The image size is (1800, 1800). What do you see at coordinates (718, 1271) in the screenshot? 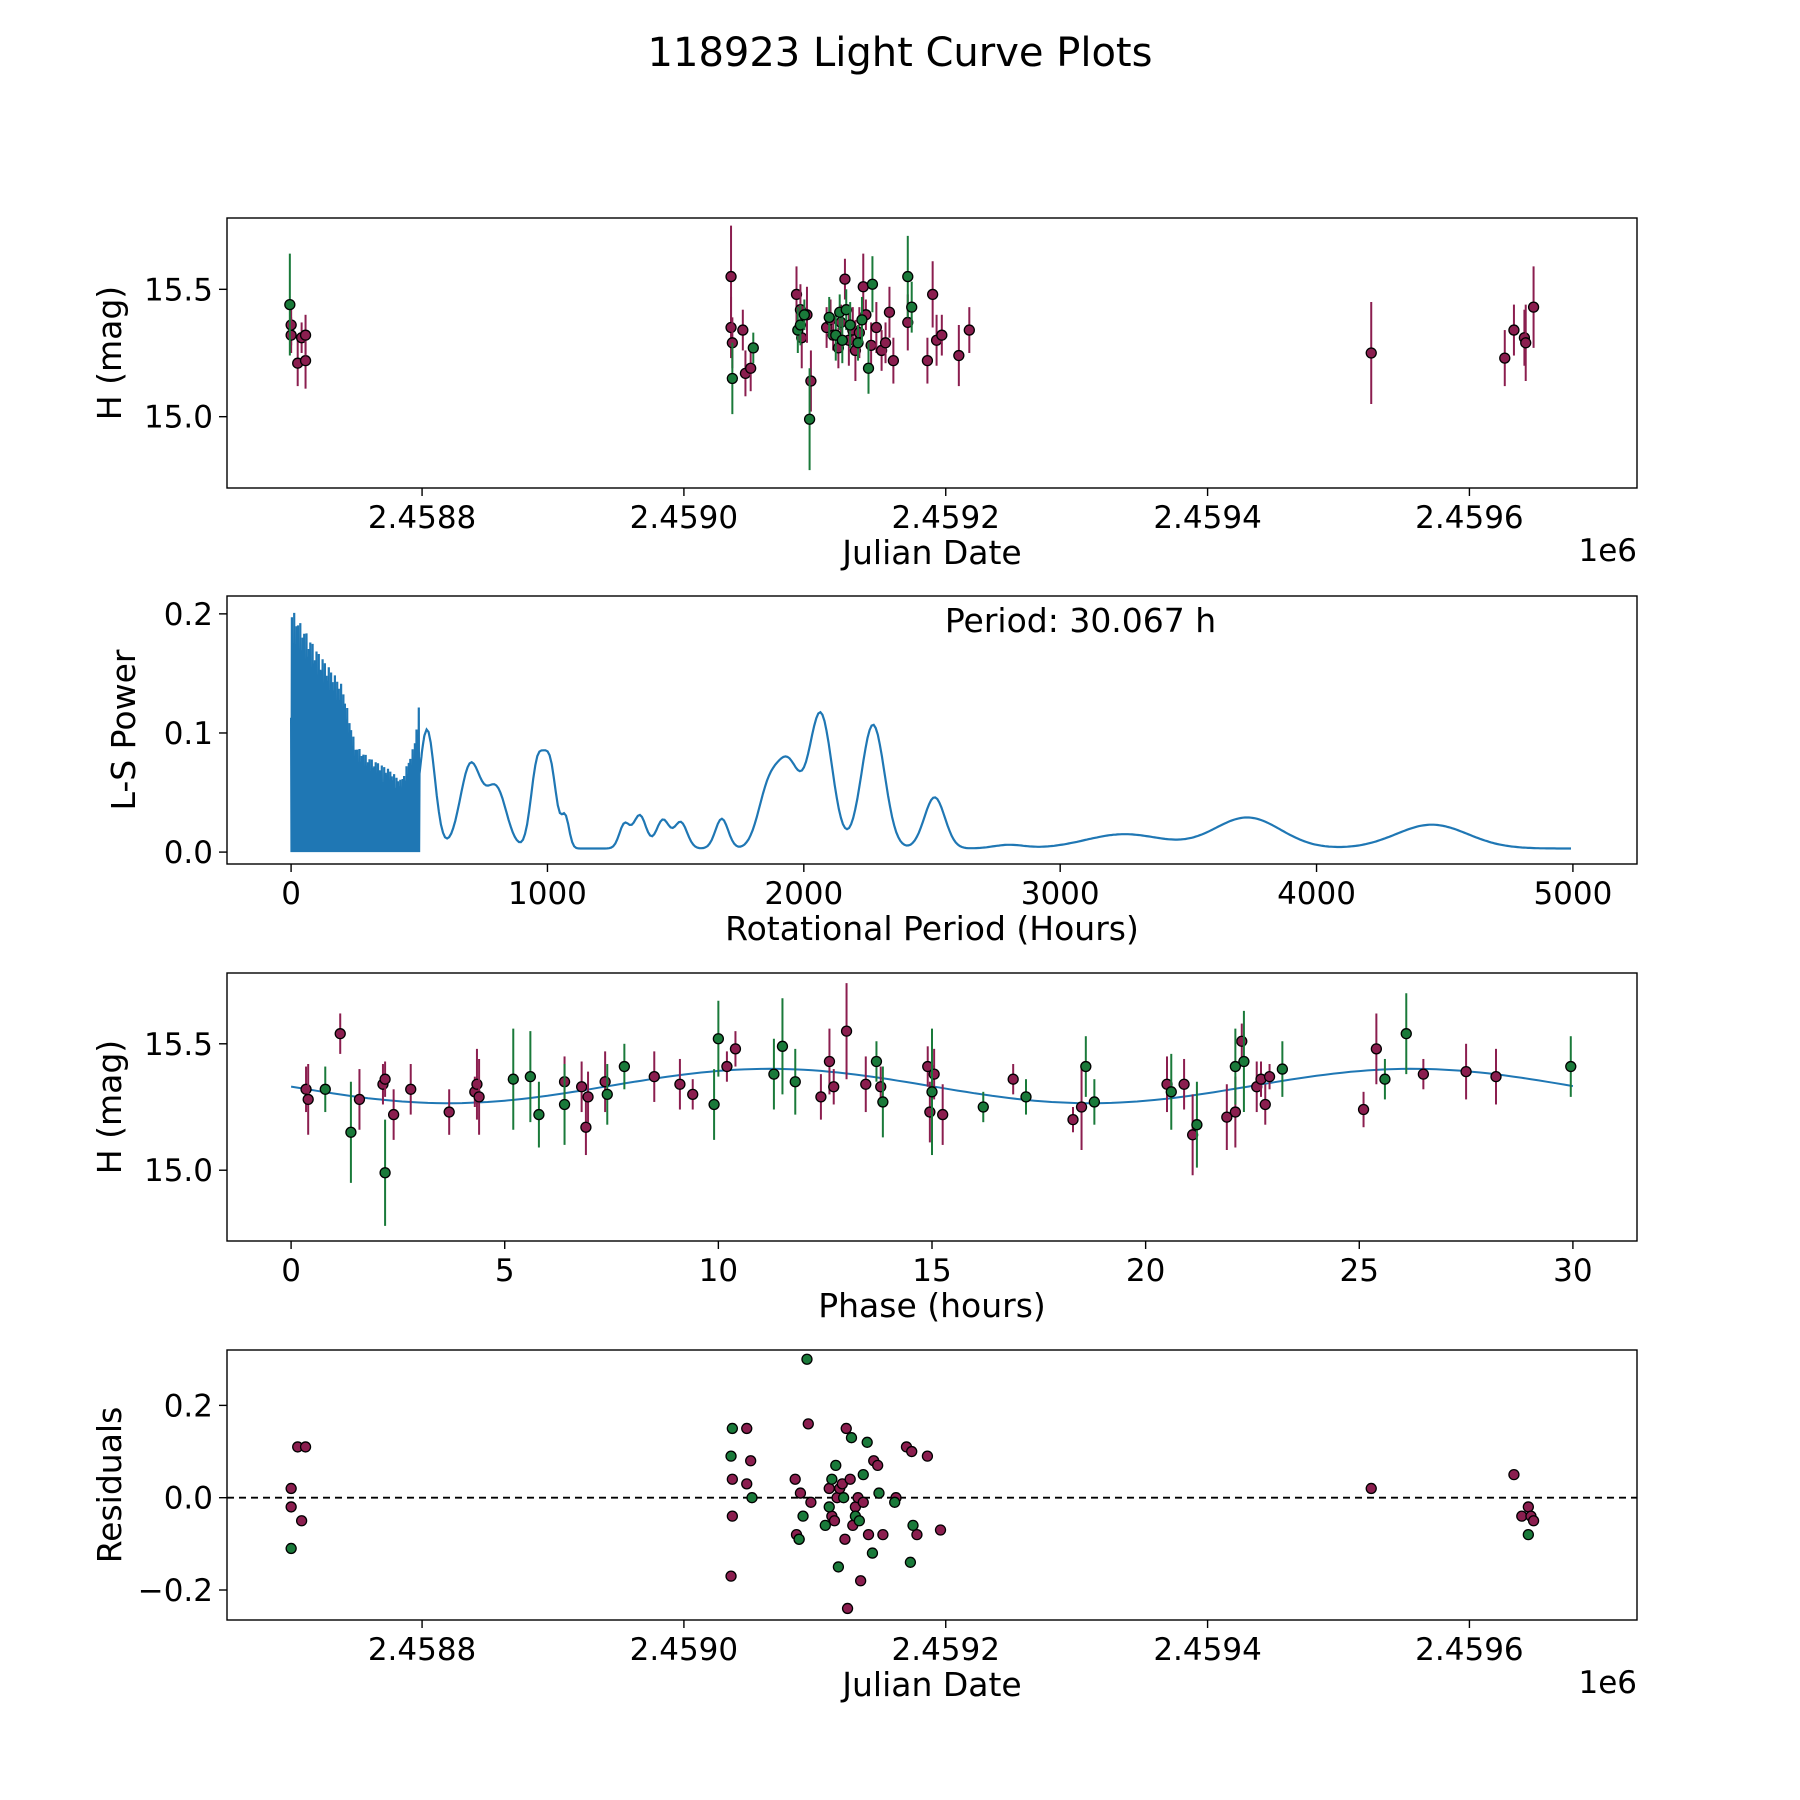
I see `x-tick-label: 10` at bounding box center [718, 1271].